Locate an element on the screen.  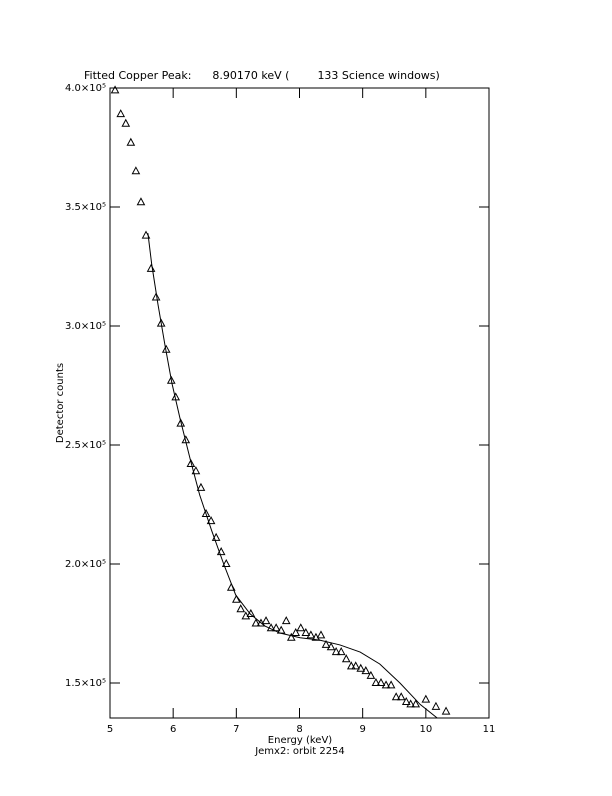
x-axis-label: Energy (keV) is located at coordinates (300, 740).